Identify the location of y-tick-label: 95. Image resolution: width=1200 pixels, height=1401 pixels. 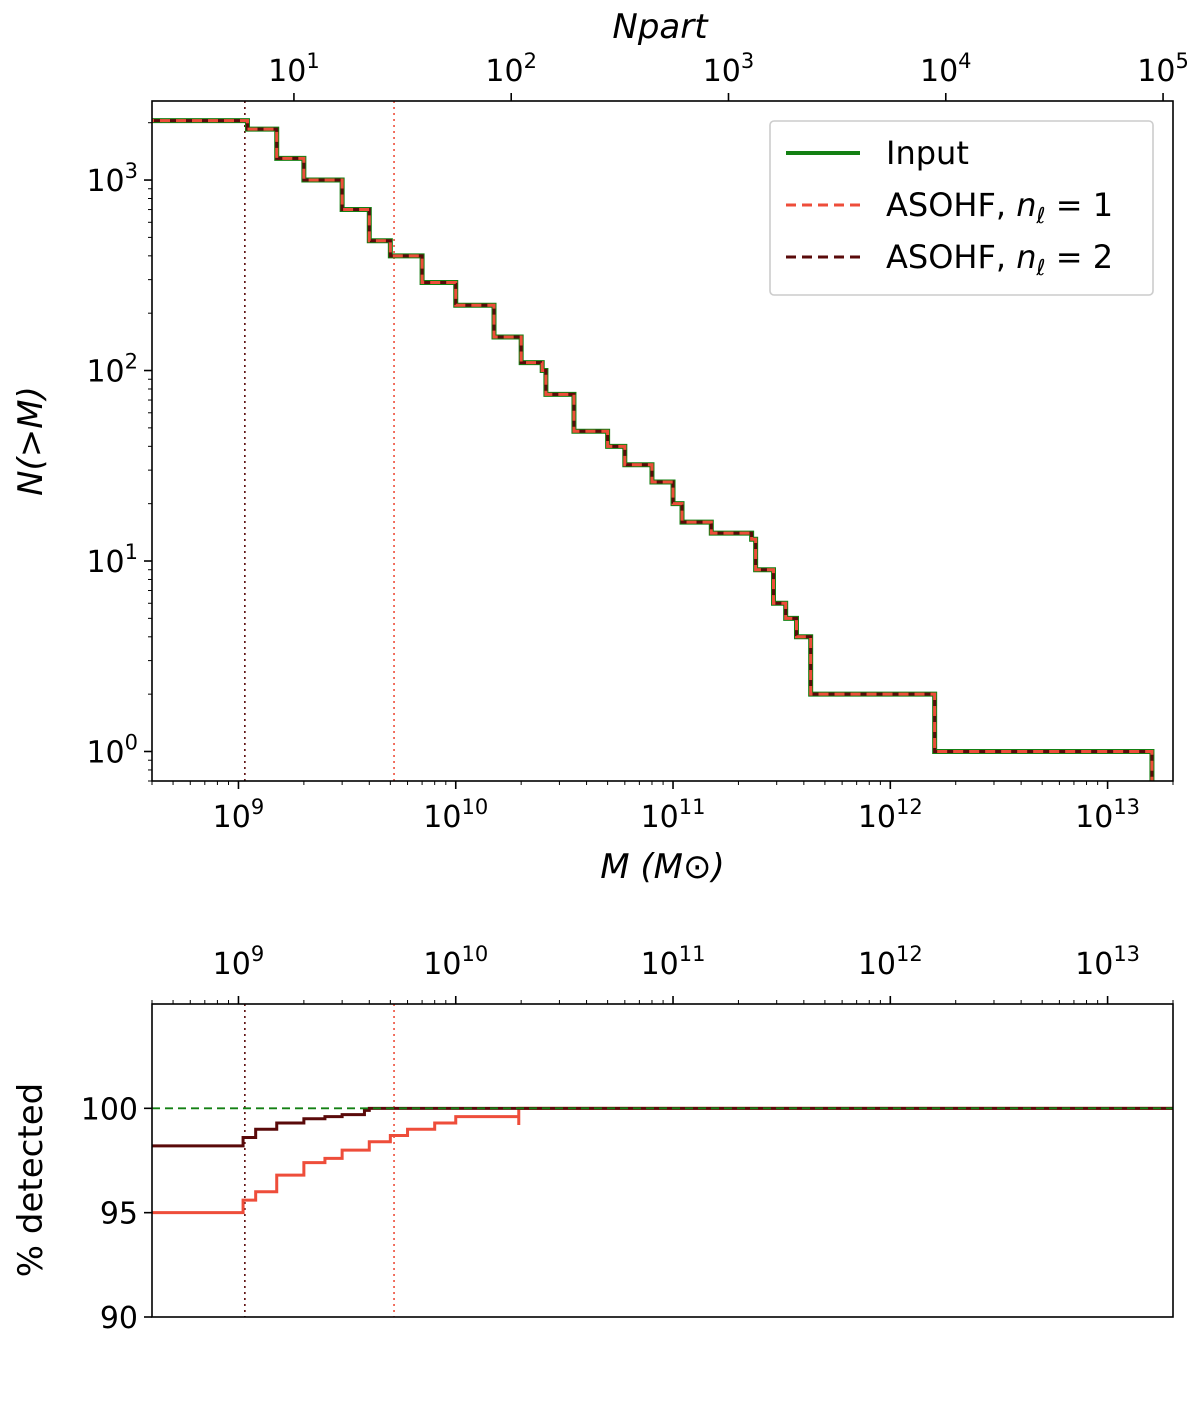
(119, 1214).